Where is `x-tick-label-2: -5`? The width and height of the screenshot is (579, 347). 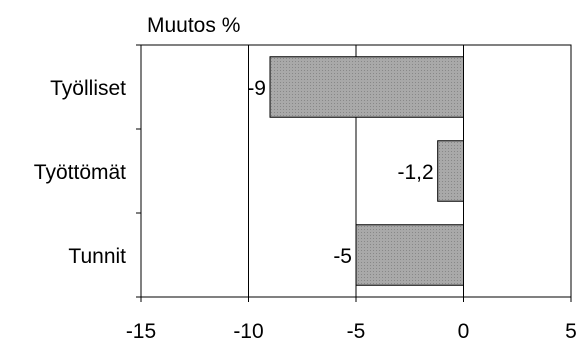
x-tick-label-2: -5 is located at coordinates (356, 331).